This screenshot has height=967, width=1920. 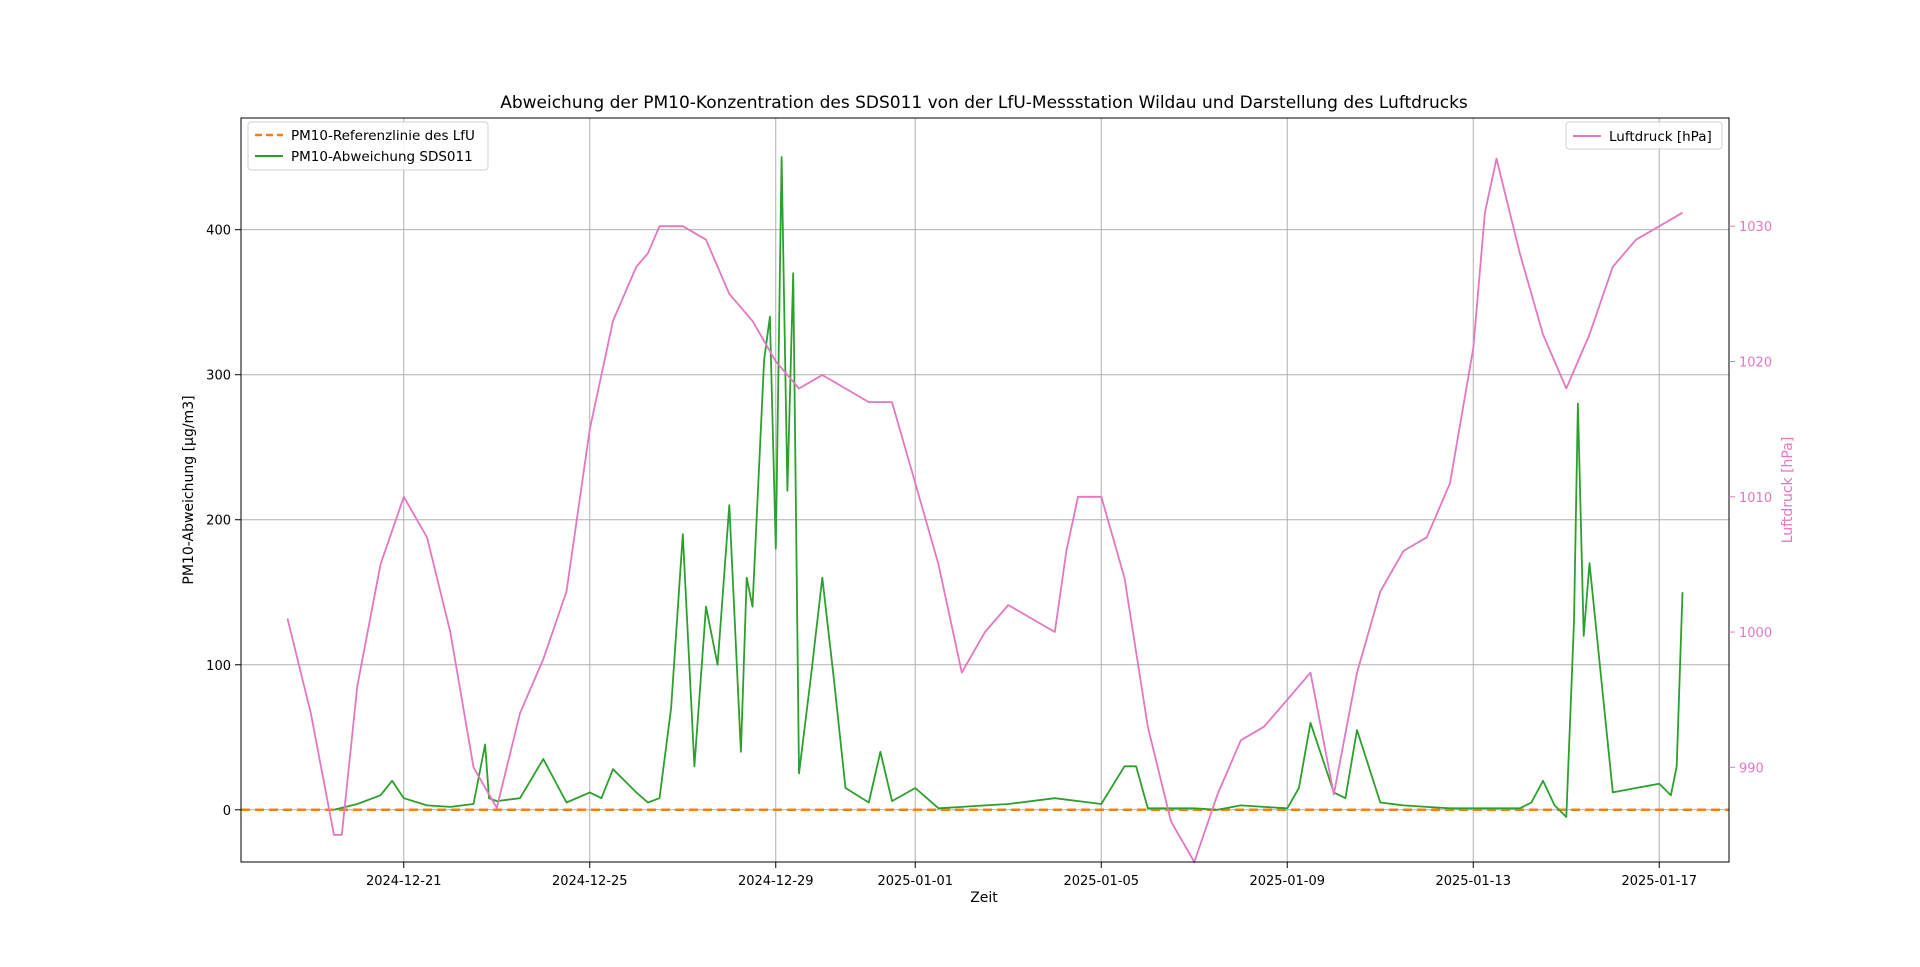 What do you see at coordinates (1755, 633) in the screenshot?
I see `y2-tick-label-1: 1000` at bounding box center [1755, 633].